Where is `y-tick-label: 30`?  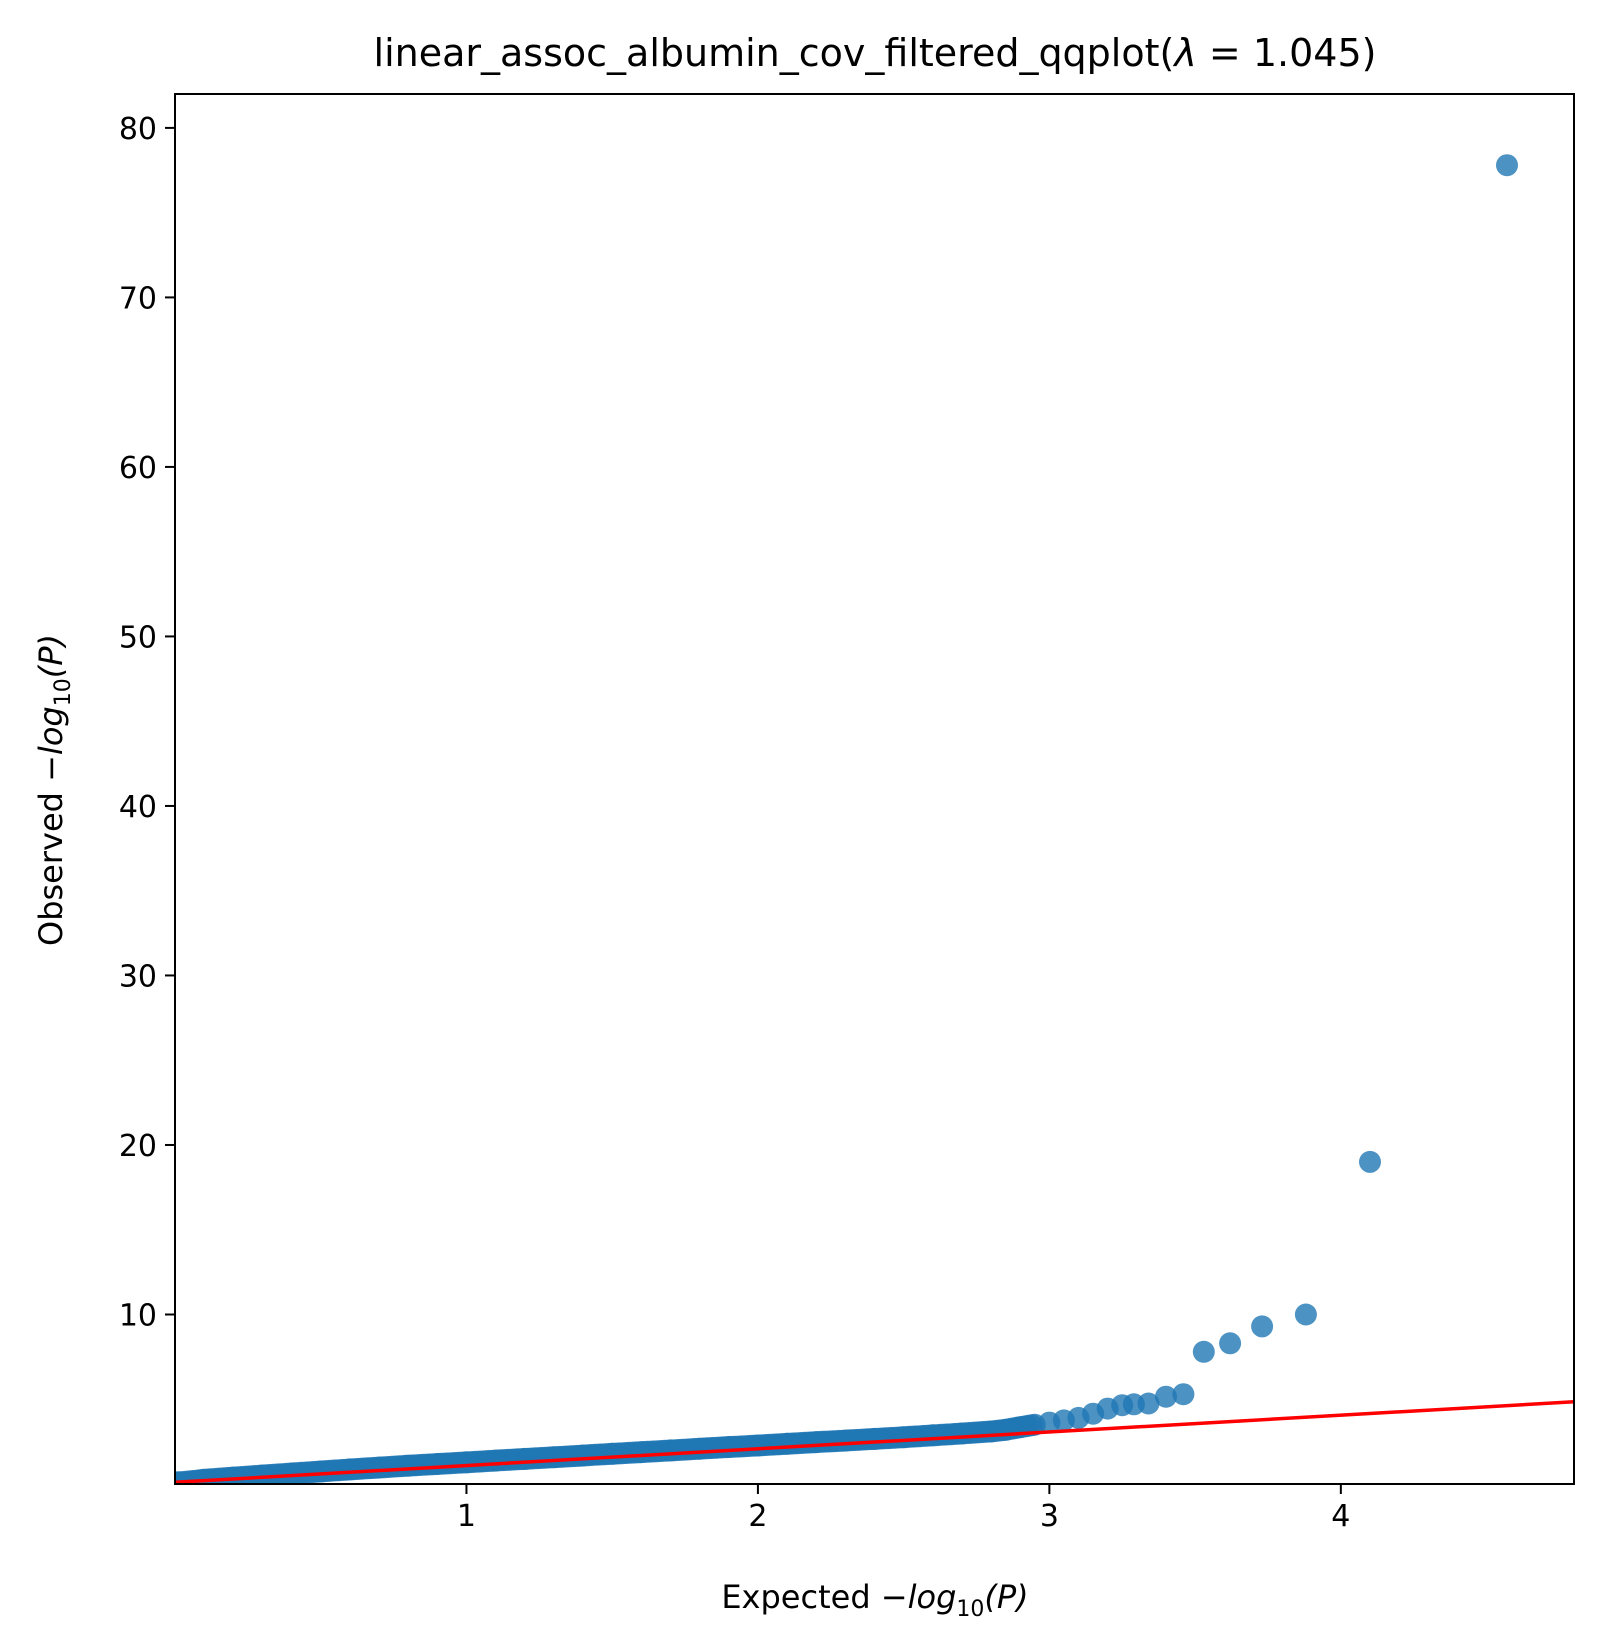
y-tick-label: 30 is located at coordinates (138, 976).